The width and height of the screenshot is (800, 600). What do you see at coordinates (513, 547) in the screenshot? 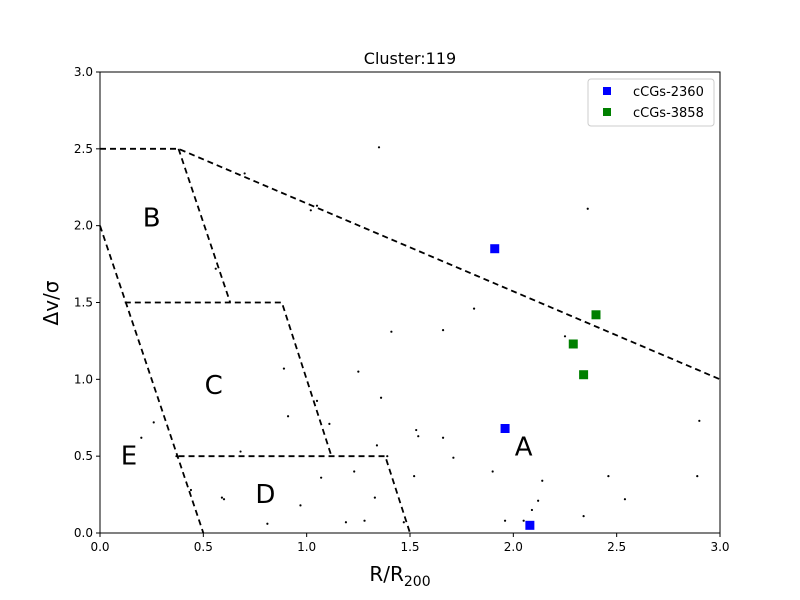
I see `x-tick-label-4: 2.0` at bounding box center [513, 547].